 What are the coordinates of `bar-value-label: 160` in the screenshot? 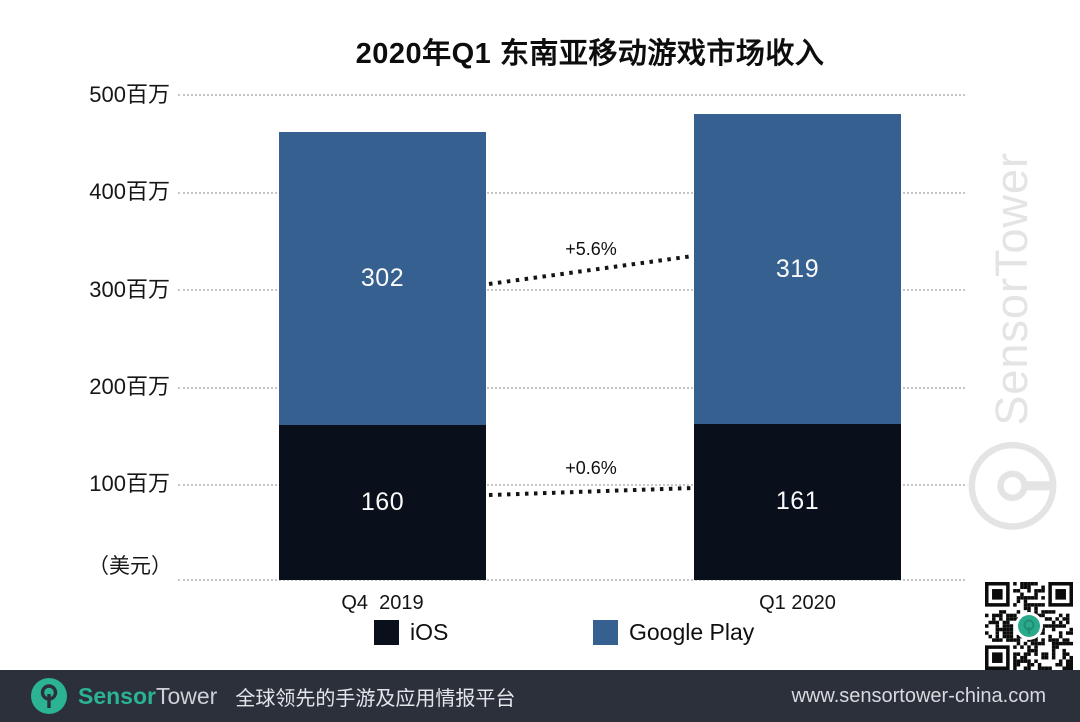 It's located at (382, 501).